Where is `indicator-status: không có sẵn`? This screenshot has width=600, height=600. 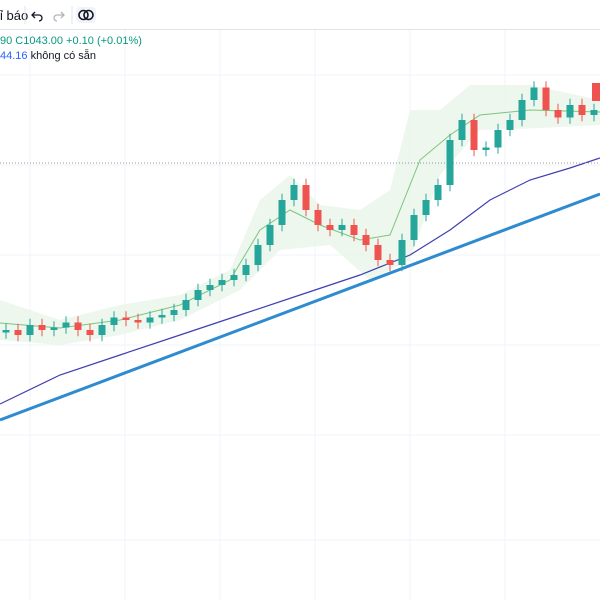 indicator-status: không có sẵn is located at coordinates (63, 56).